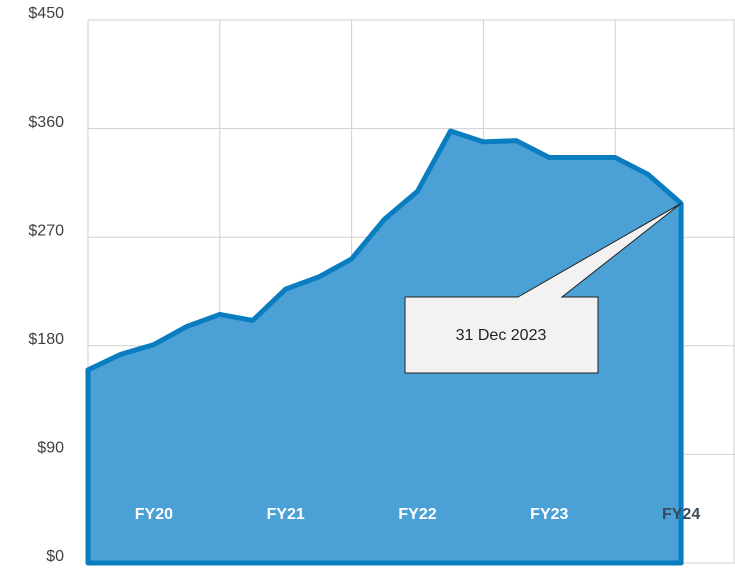 Image resolution: width=735 pixels, height=574 pixels. What do you see at coordinates (286, 514) in the screenshot?
I see `period-label: FY21` at bounding box center [286, 514].